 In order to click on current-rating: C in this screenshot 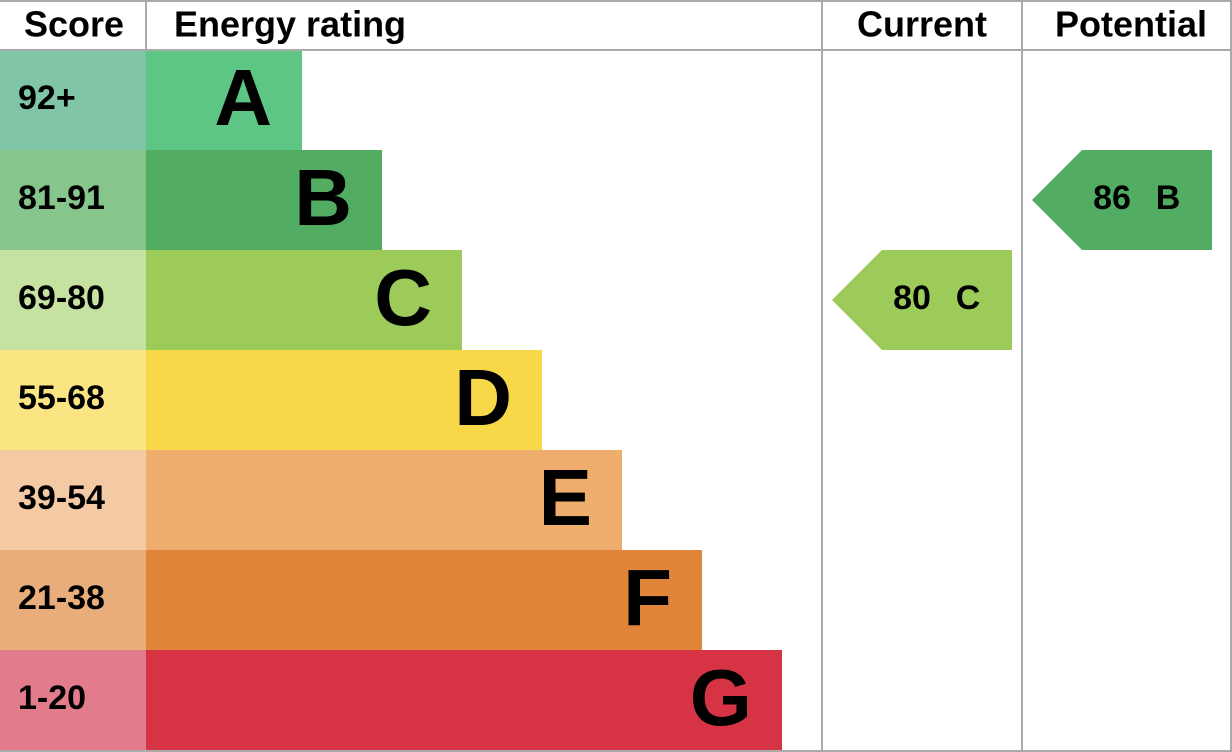, I will do `click(968, 298)`.